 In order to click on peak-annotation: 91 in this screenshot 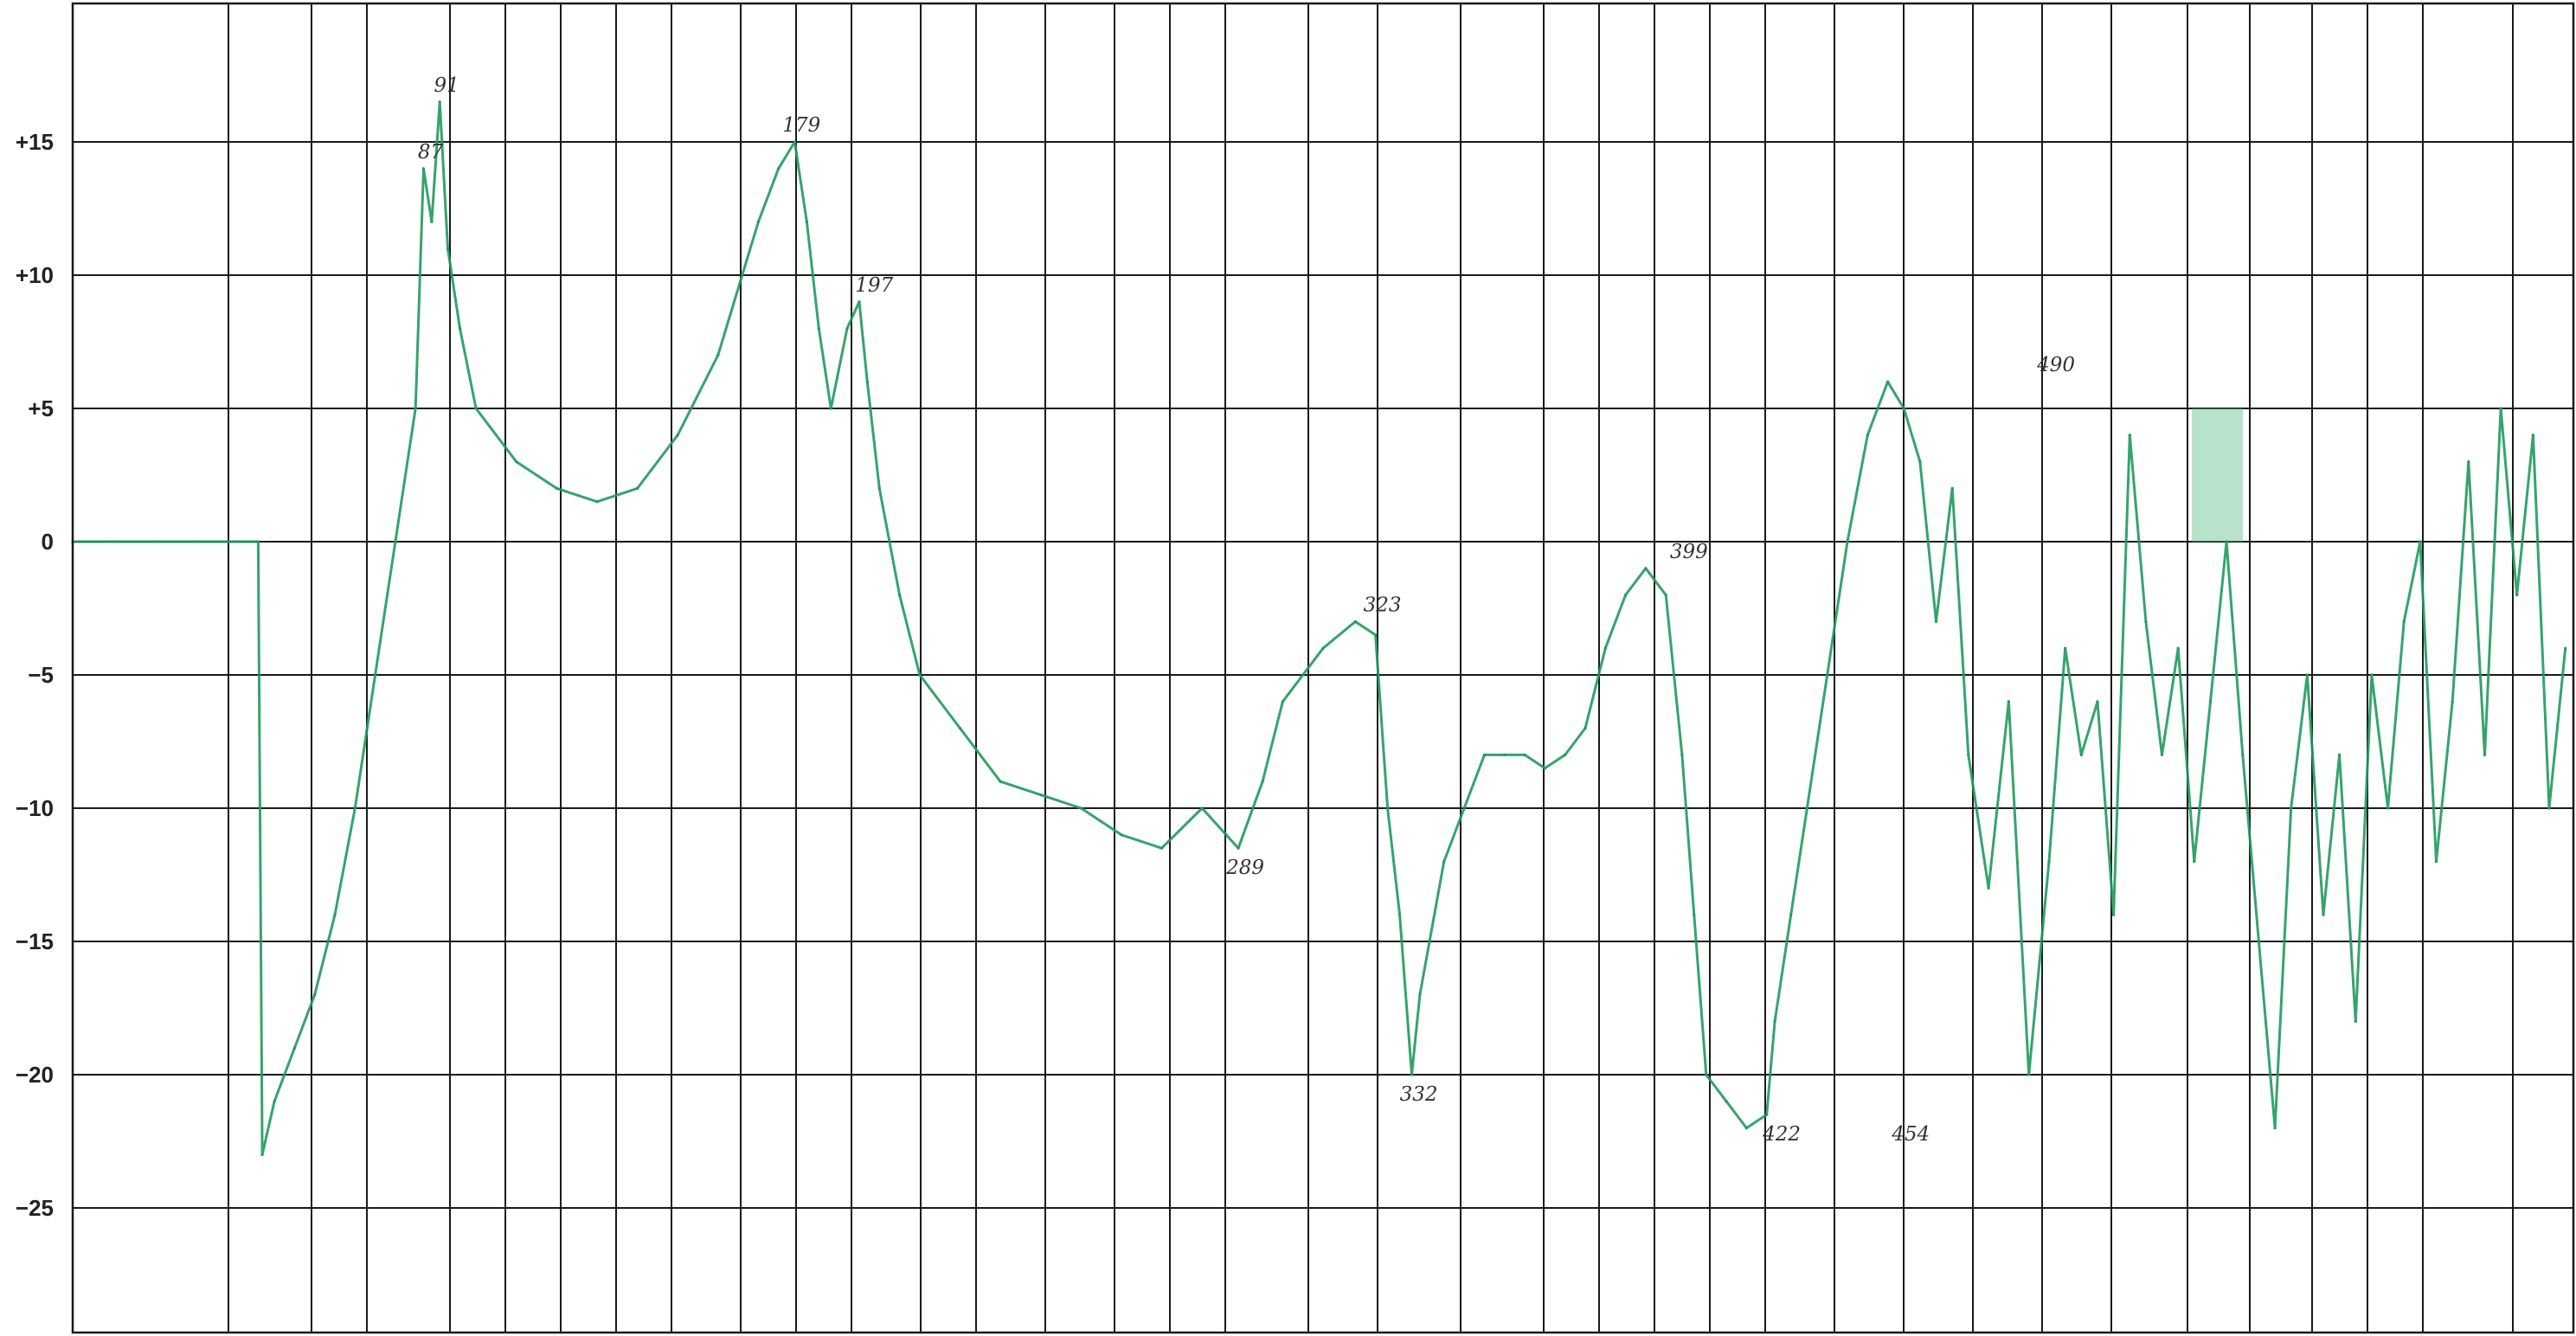, I will do `click(447, 85)`.